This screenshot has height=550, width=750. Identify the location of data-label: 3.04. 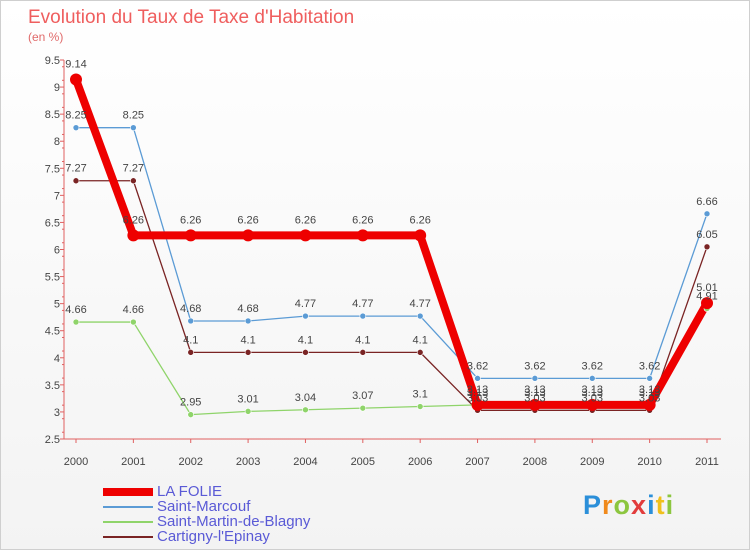
(305, 398).